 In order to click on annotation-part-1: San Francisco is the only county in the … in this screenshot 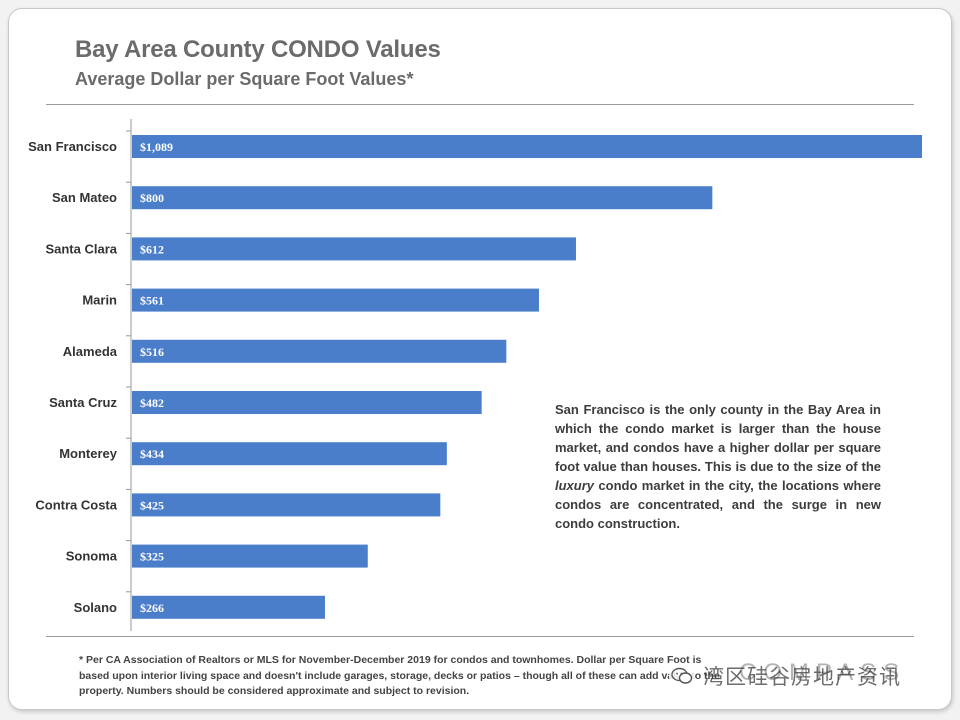, I will do `click(718, 438)`.